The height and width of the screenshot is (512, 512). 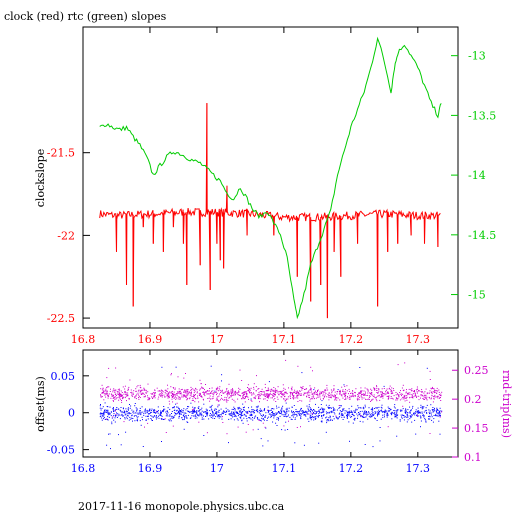 What do you see at coordinates (473, 457) in the screenshot?
I see `y2-tick-label: 0.1` at bounding box center [473, 457].